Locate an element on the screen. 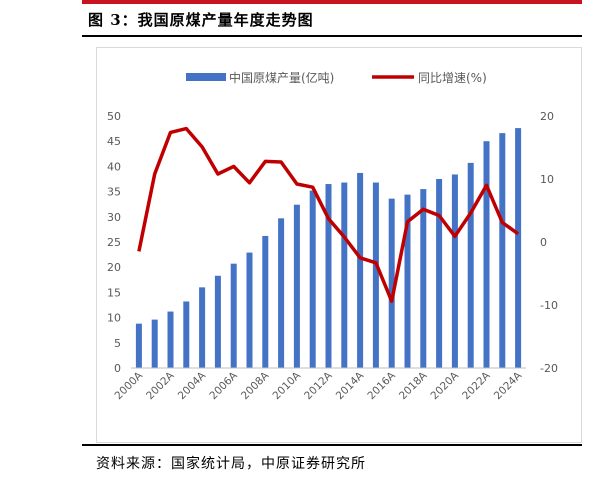 The height and width of the screenshot is (483, 599). x-tick-label: 2016A is located at coordinates (381, 385).